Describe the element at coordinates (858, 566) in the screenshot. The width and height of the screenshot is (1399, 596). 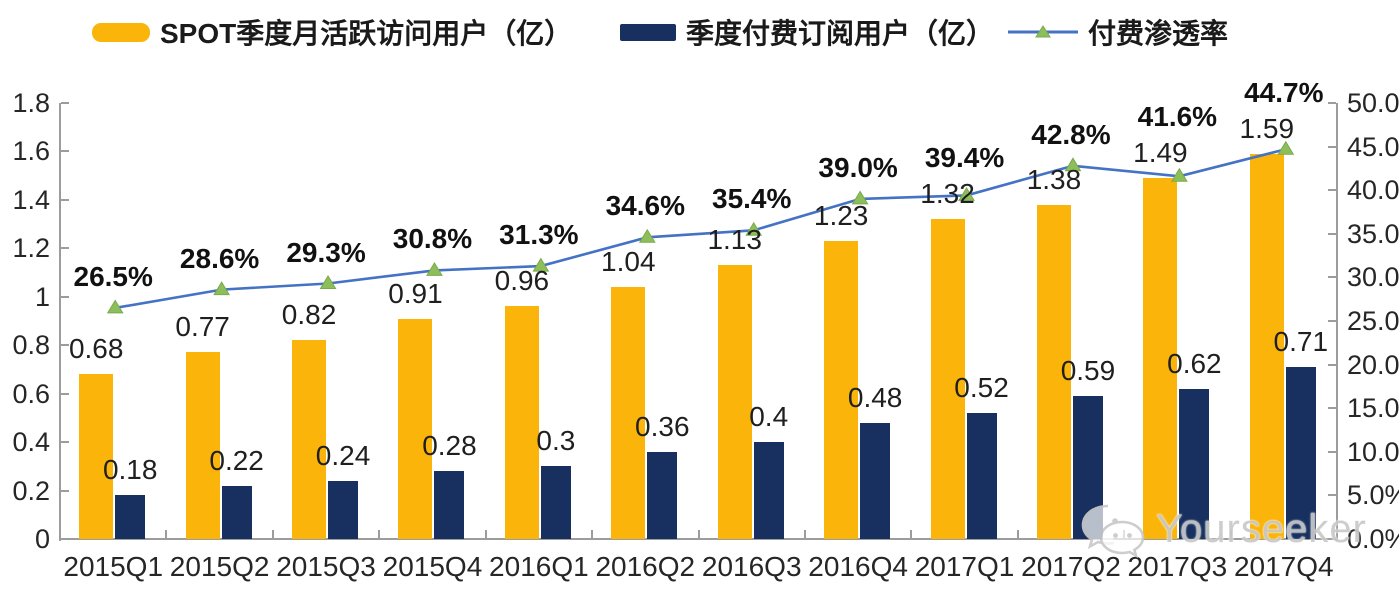
I see `x-axis-category-label: 2016Q4` at that location.